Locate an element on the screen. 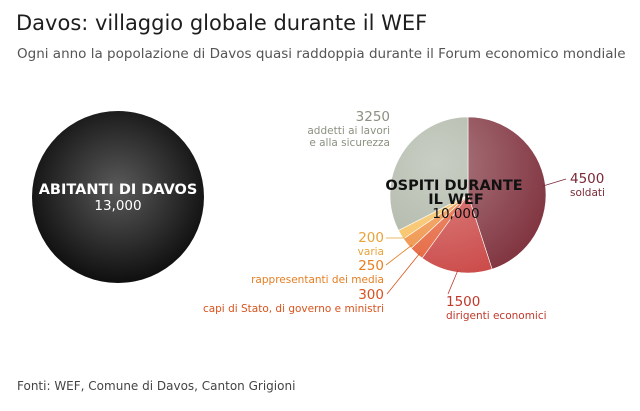 This screenshot has height=411, width=640. slice-description: addetti ai lavori is located at coordinates (348, 131).